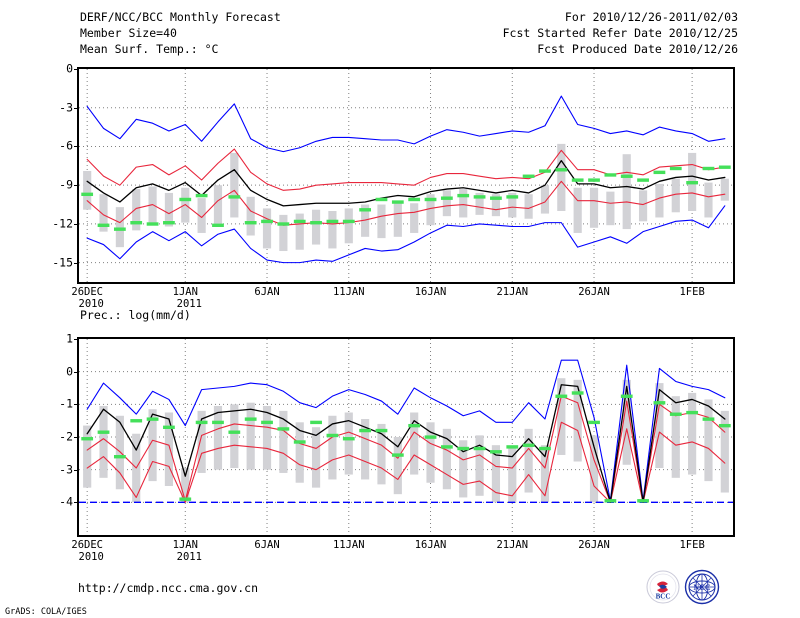 This screenshot has width=800, height=618. I want to click on svg-text: BCC, so click(663, 597).